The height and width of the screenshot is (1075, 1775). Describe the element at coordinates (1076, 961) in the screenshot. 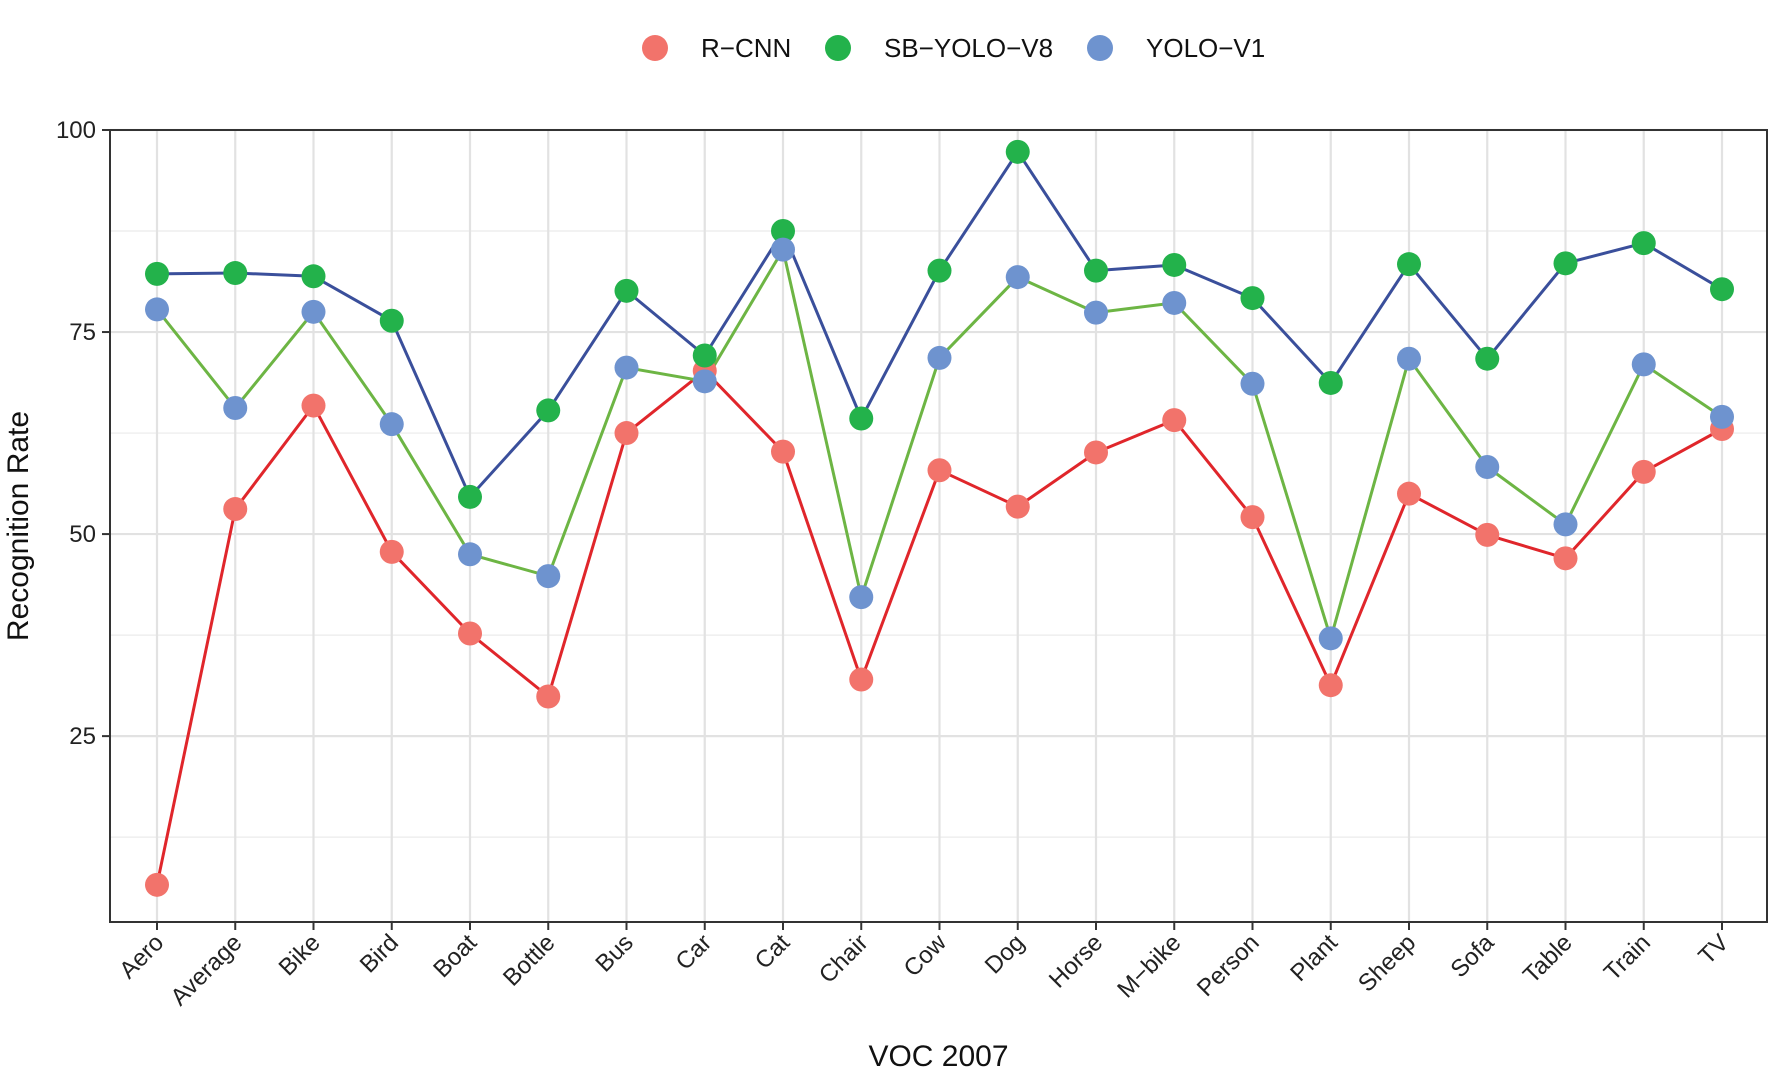

I see `x-tick-label: Horse` at that location.